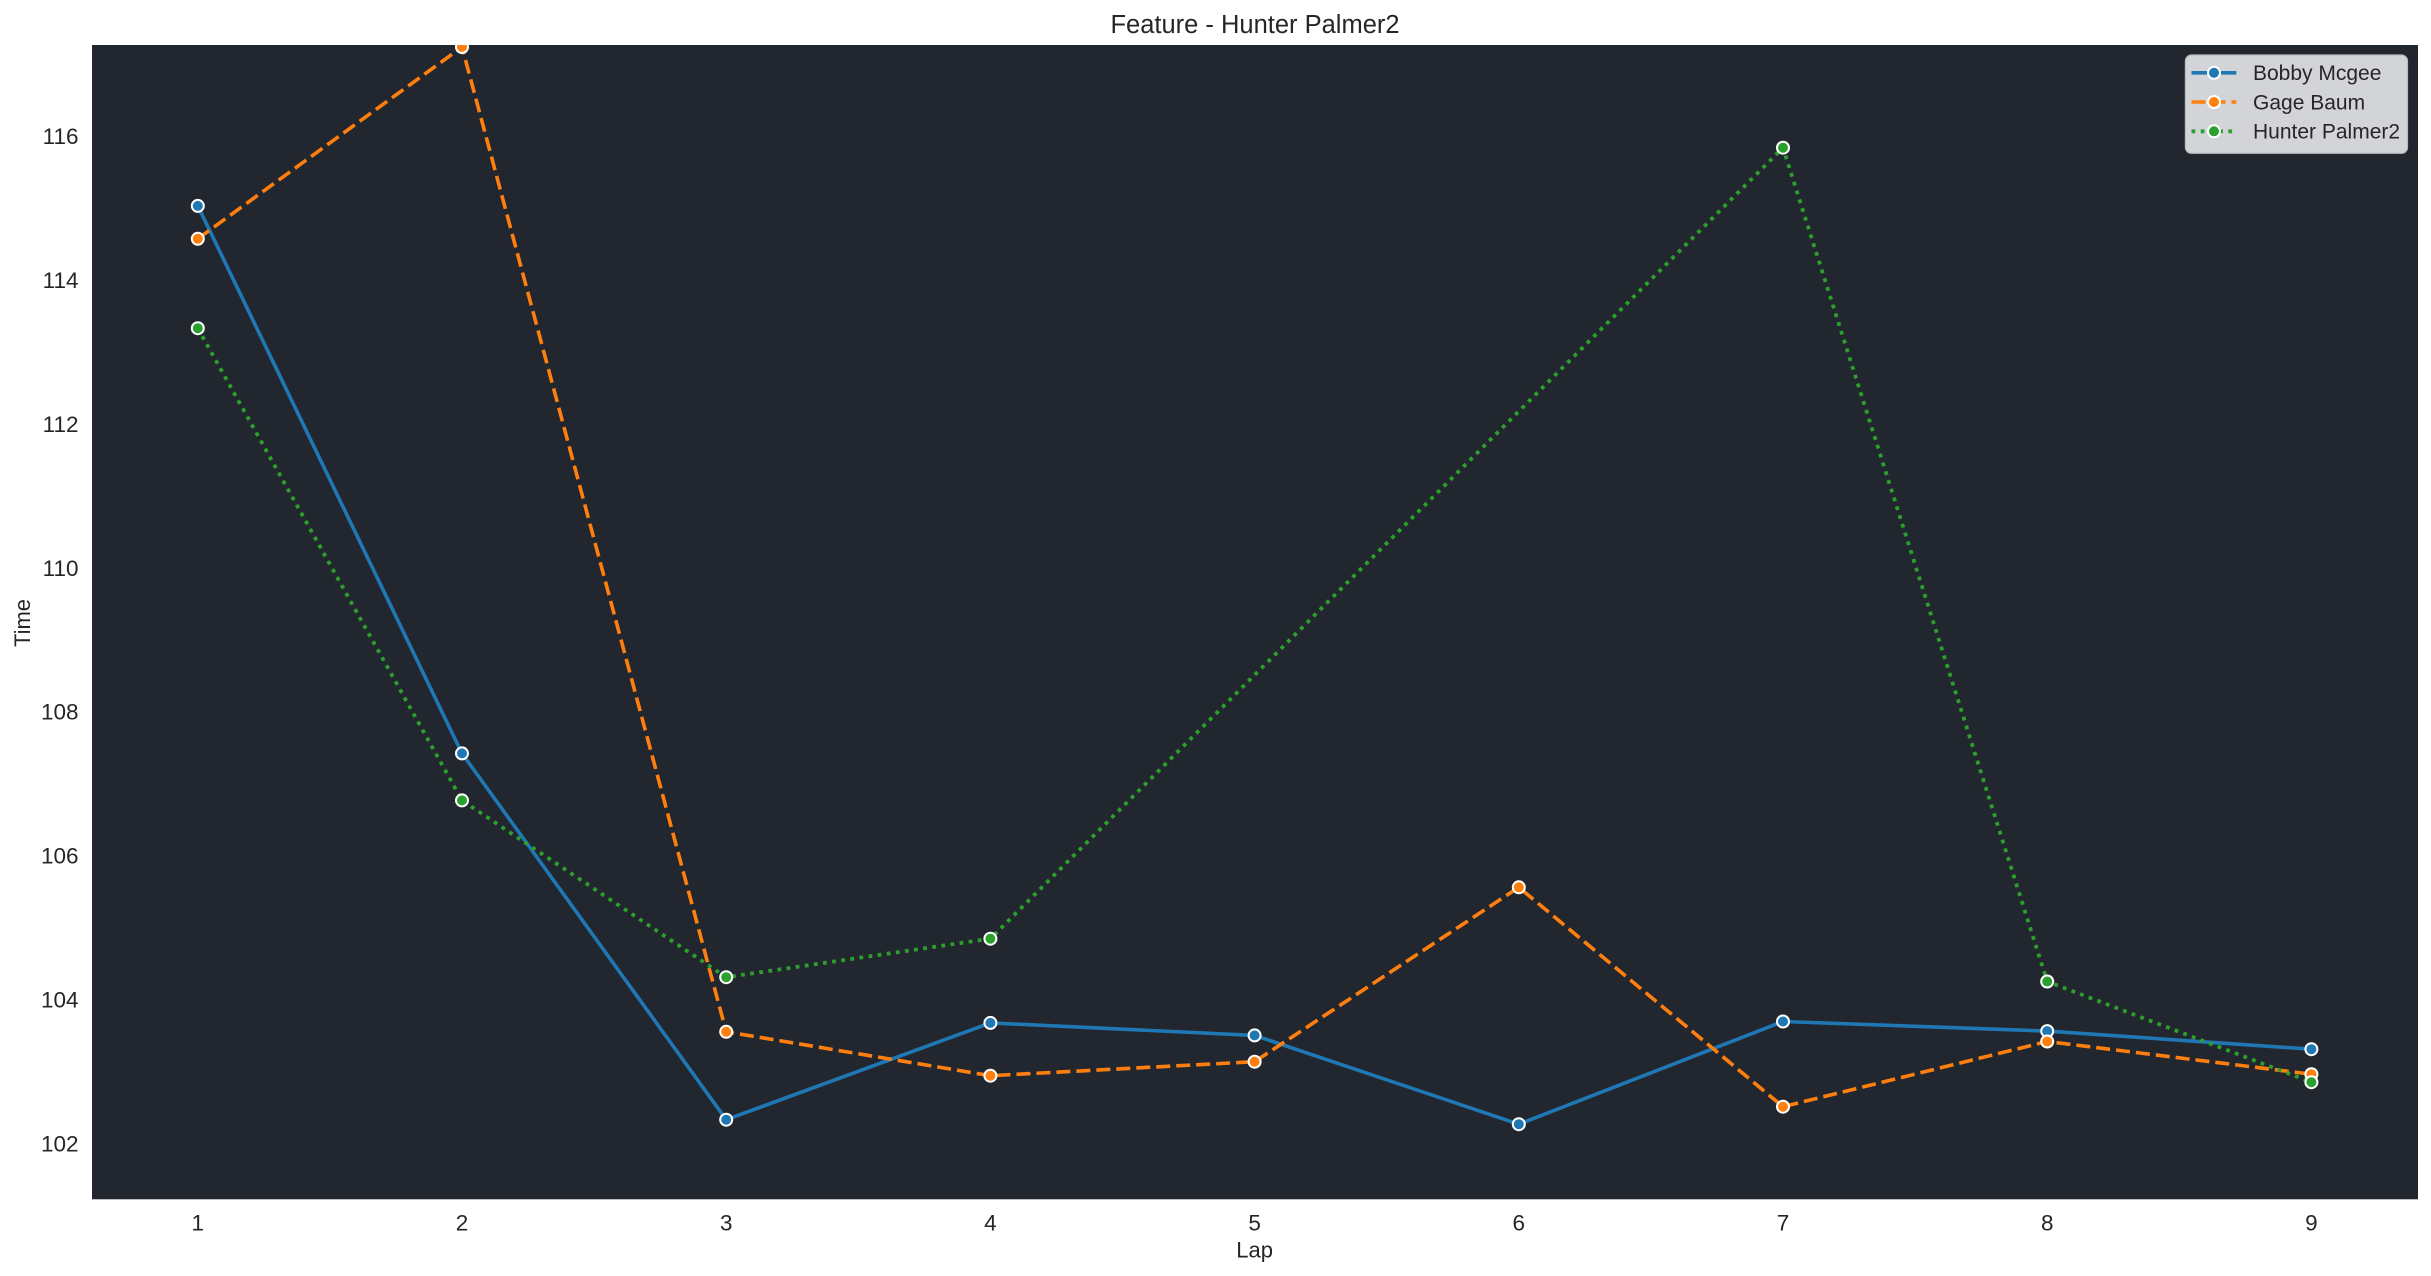 The image size is (2431, 1276). Describe the element at coordinates (462, 1222) in the screenshot. I see `svg-text: 2` at that location.